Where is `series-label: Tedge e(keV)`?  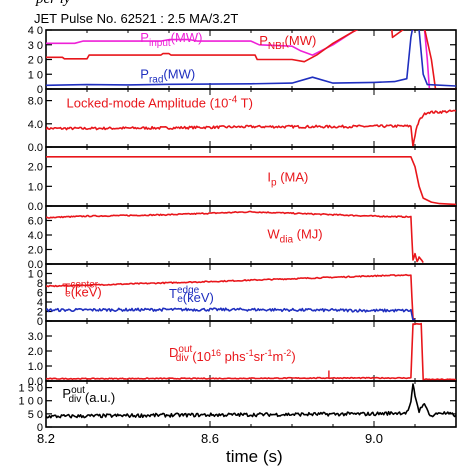
series-label: Tedge e(keV) is located at coordinates (191, 295).